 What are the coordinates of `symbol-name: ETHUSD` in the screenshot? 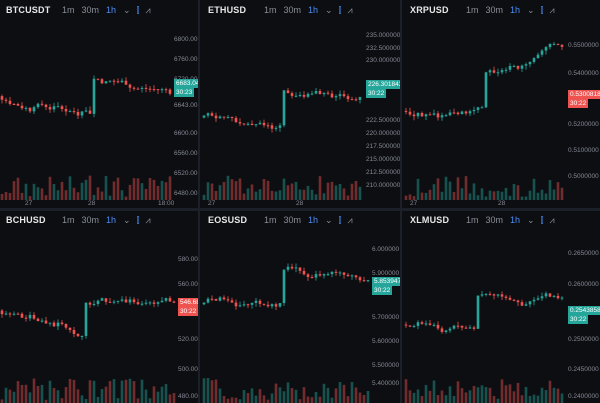 It's located at (227, 10).